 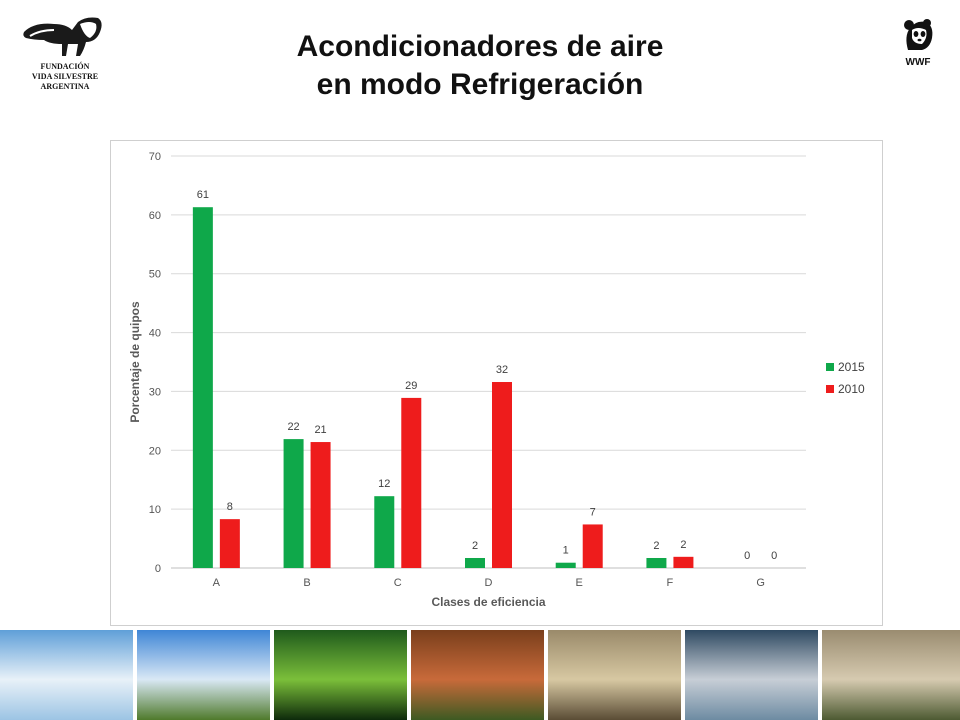 I want to click on x-axis-title: Clases de eficiencia, so click(x=488, y=602).